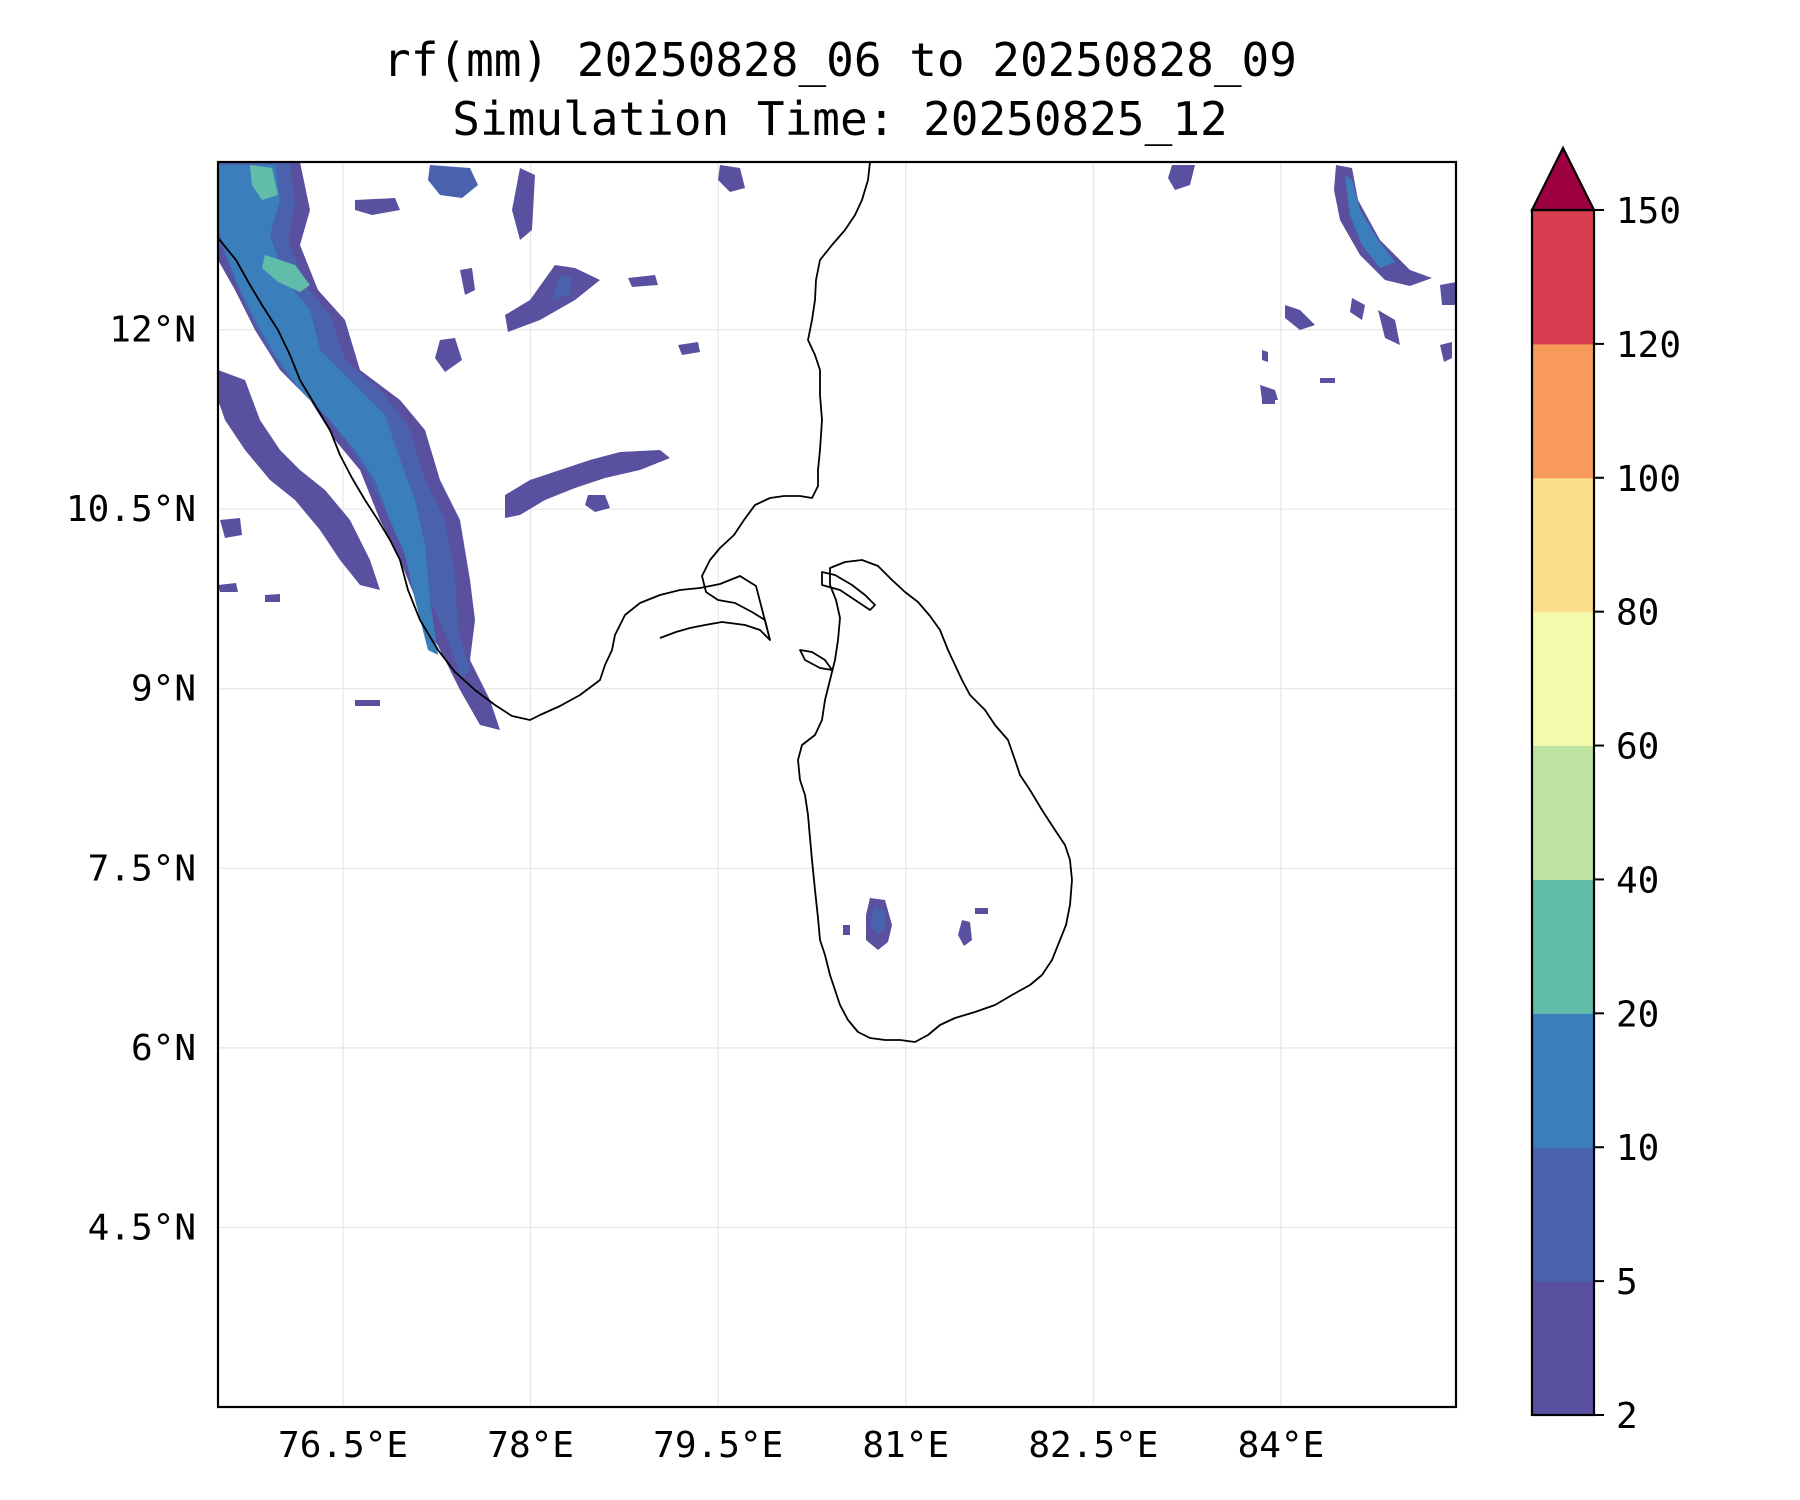 Image resolution: width=1800 pixels, height=1500 pixels. Describe the element at coordinates (1627, 1282) in the screenshot. I see `colorbar-label: 5` at that location.